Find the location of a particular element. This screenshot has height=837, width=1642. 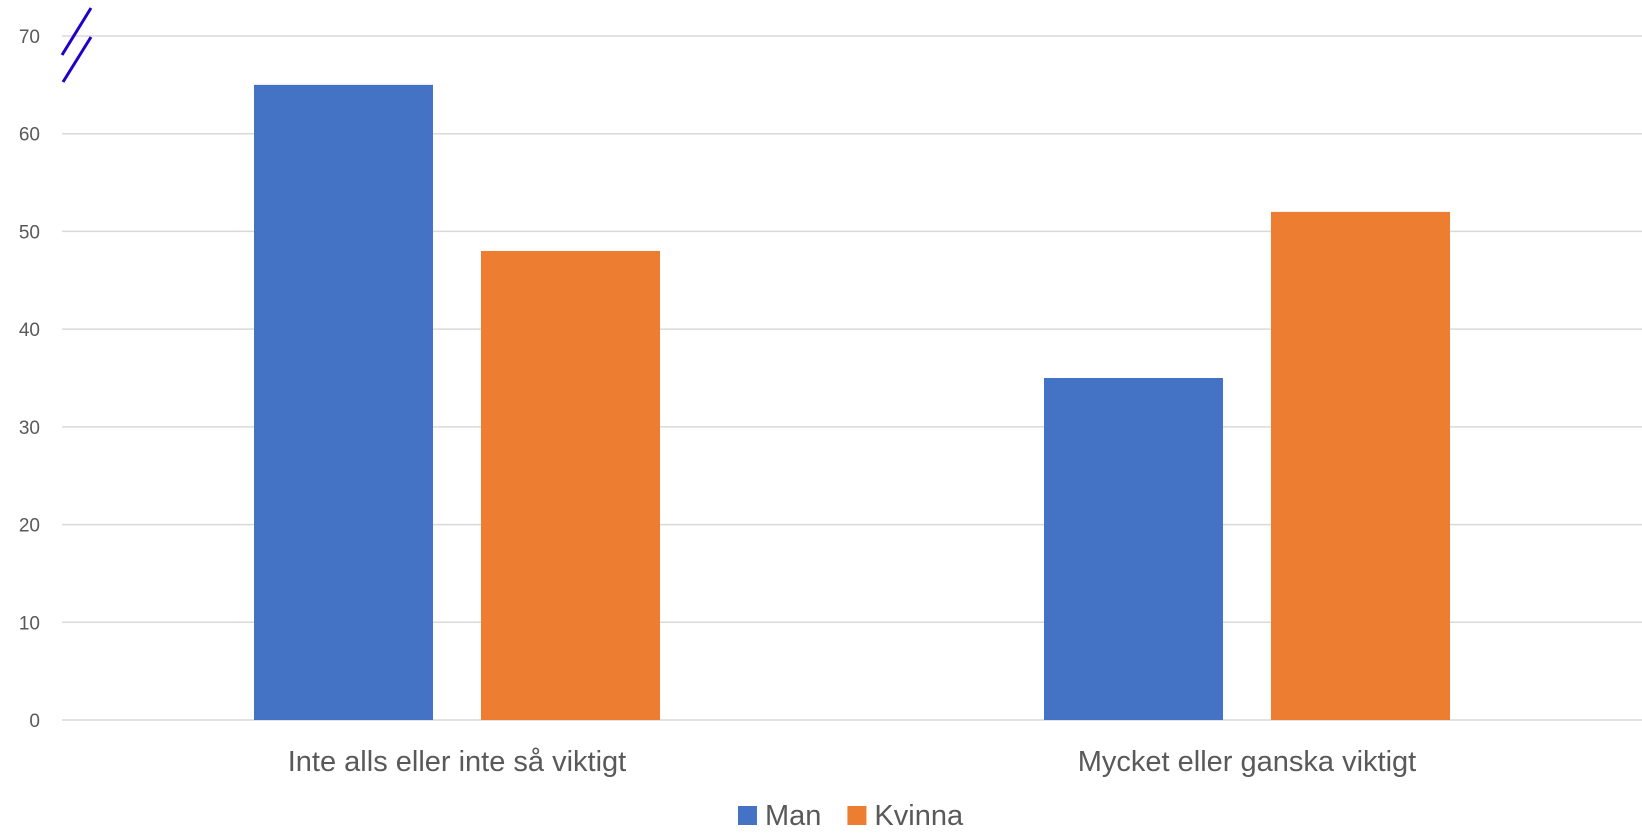

y-tick-label: 40 is located at coordinates (29, 330).